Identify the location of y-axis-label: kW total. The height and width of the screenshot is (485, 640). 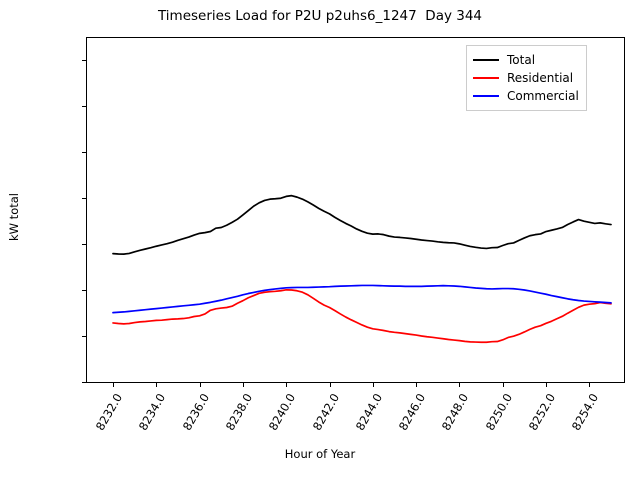
(14, 217).